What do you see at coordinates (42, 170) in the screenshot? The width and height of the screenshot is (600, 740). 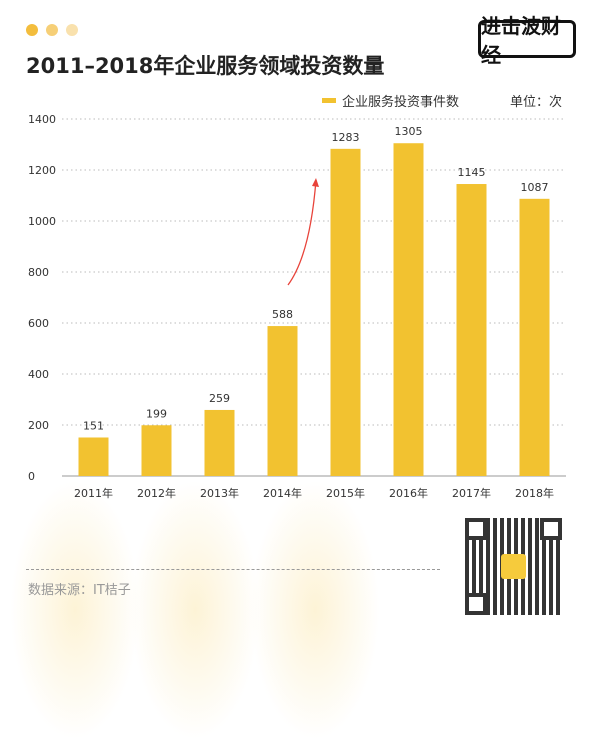 I see `y-tick-label: 1200` at bounding box center [42, 170].